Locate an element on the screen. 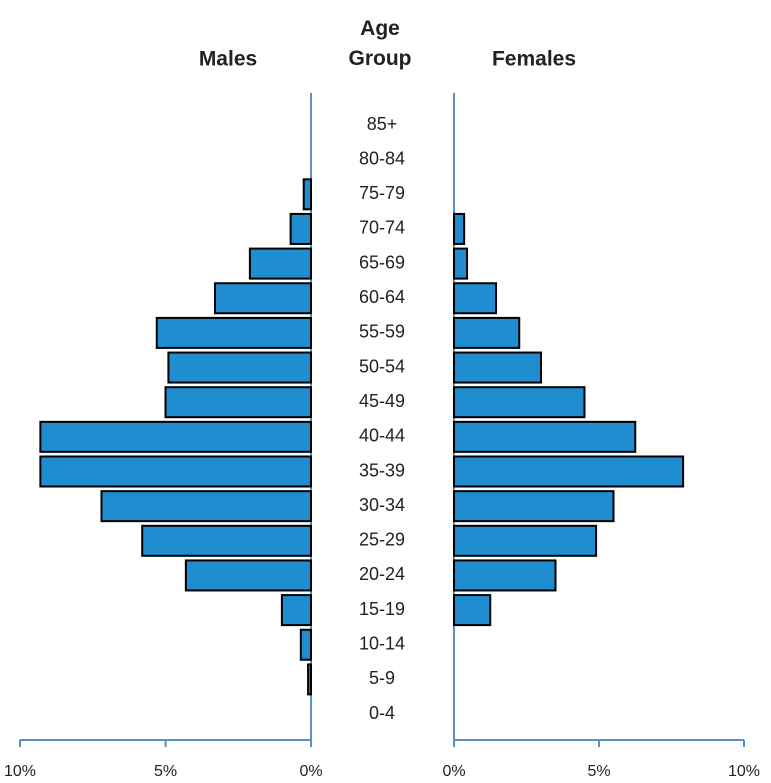  series-header: Males is located at coordinates (228, 59).